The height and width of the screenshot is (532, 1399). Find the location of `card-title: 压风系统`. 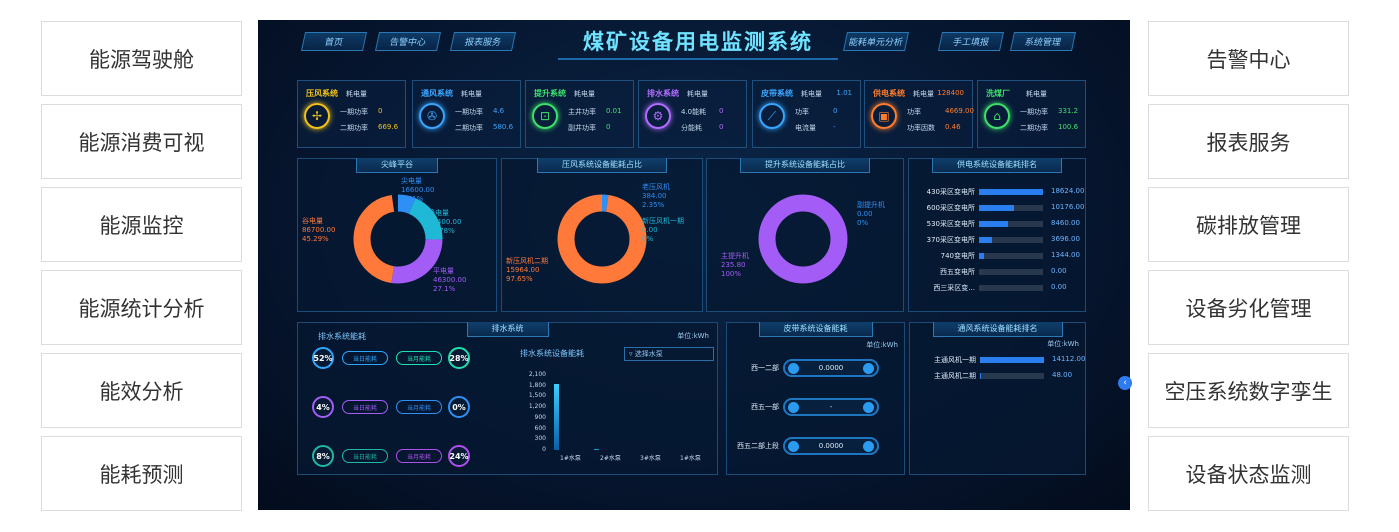

card-title: 压风系统 is located at coordinates (322, 93).